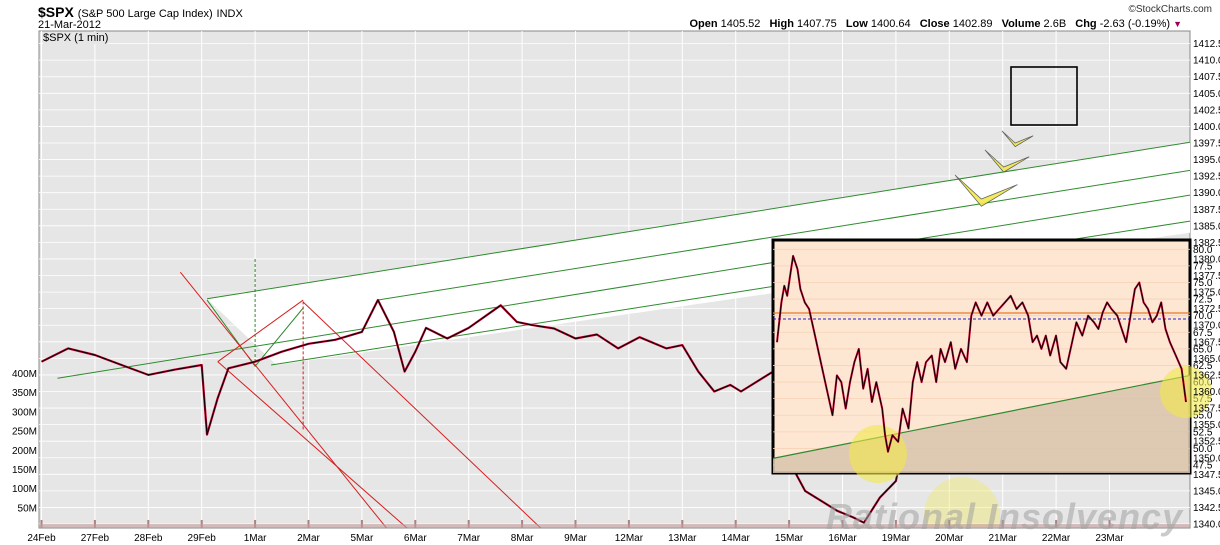 Image resolution: width=1220 pixels, height=545 pixels. Describe the element at coordinates (1044, 96) in the screenshot. I see `zoom-box` at that location.